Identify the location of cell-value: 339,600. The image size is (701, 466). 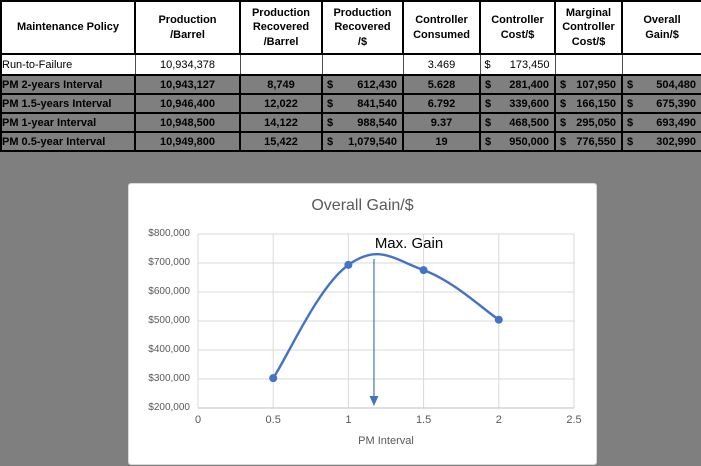
(529, 103).